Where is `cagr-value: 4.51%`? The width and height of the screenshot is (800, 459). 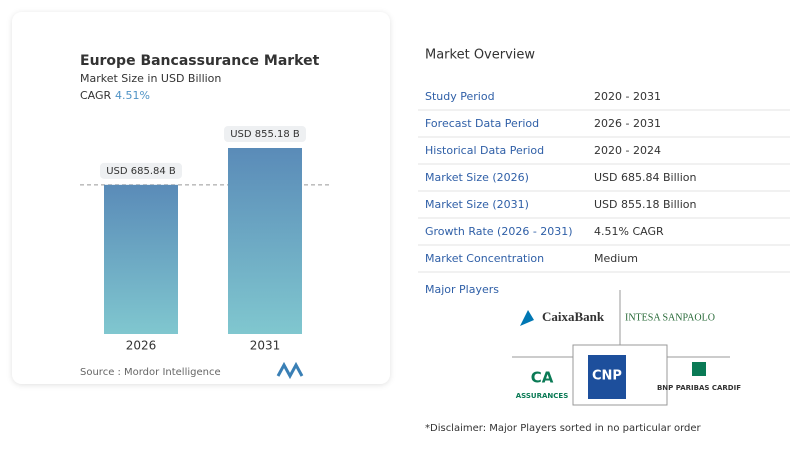 cagr-value: 4.51% is located at coordinates (132, 95).